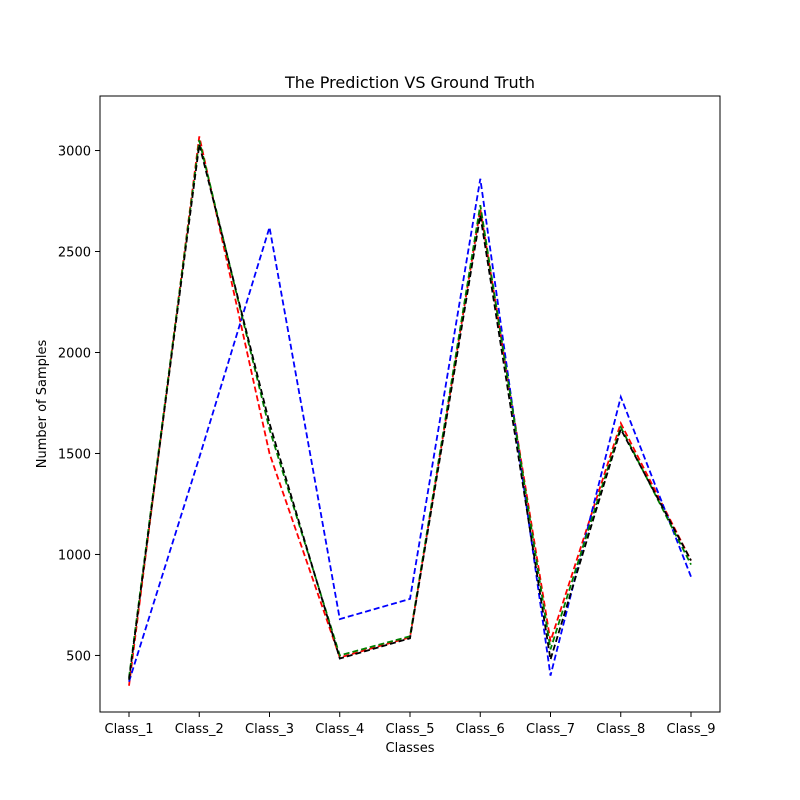 Image resolution: width=800 pixels, height=800 pixels. Describe the element at coordinates (129, 729) in the screenshot. I see `x-tick-label: Class_1` at that location.